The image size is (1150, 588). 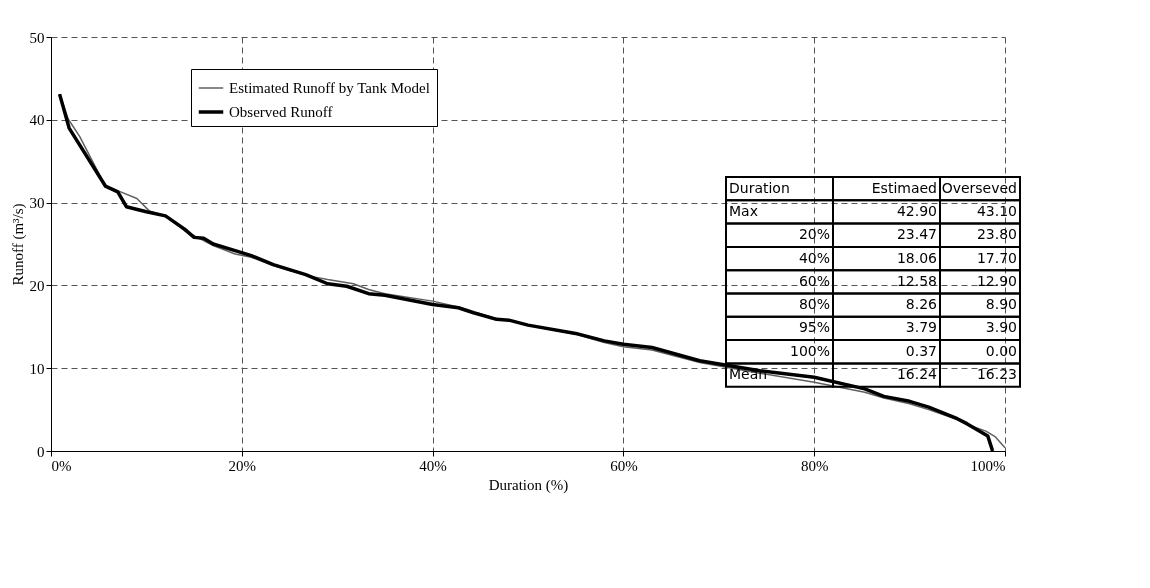 I want to click on annotation: Duration, so click(x=759, y=187).